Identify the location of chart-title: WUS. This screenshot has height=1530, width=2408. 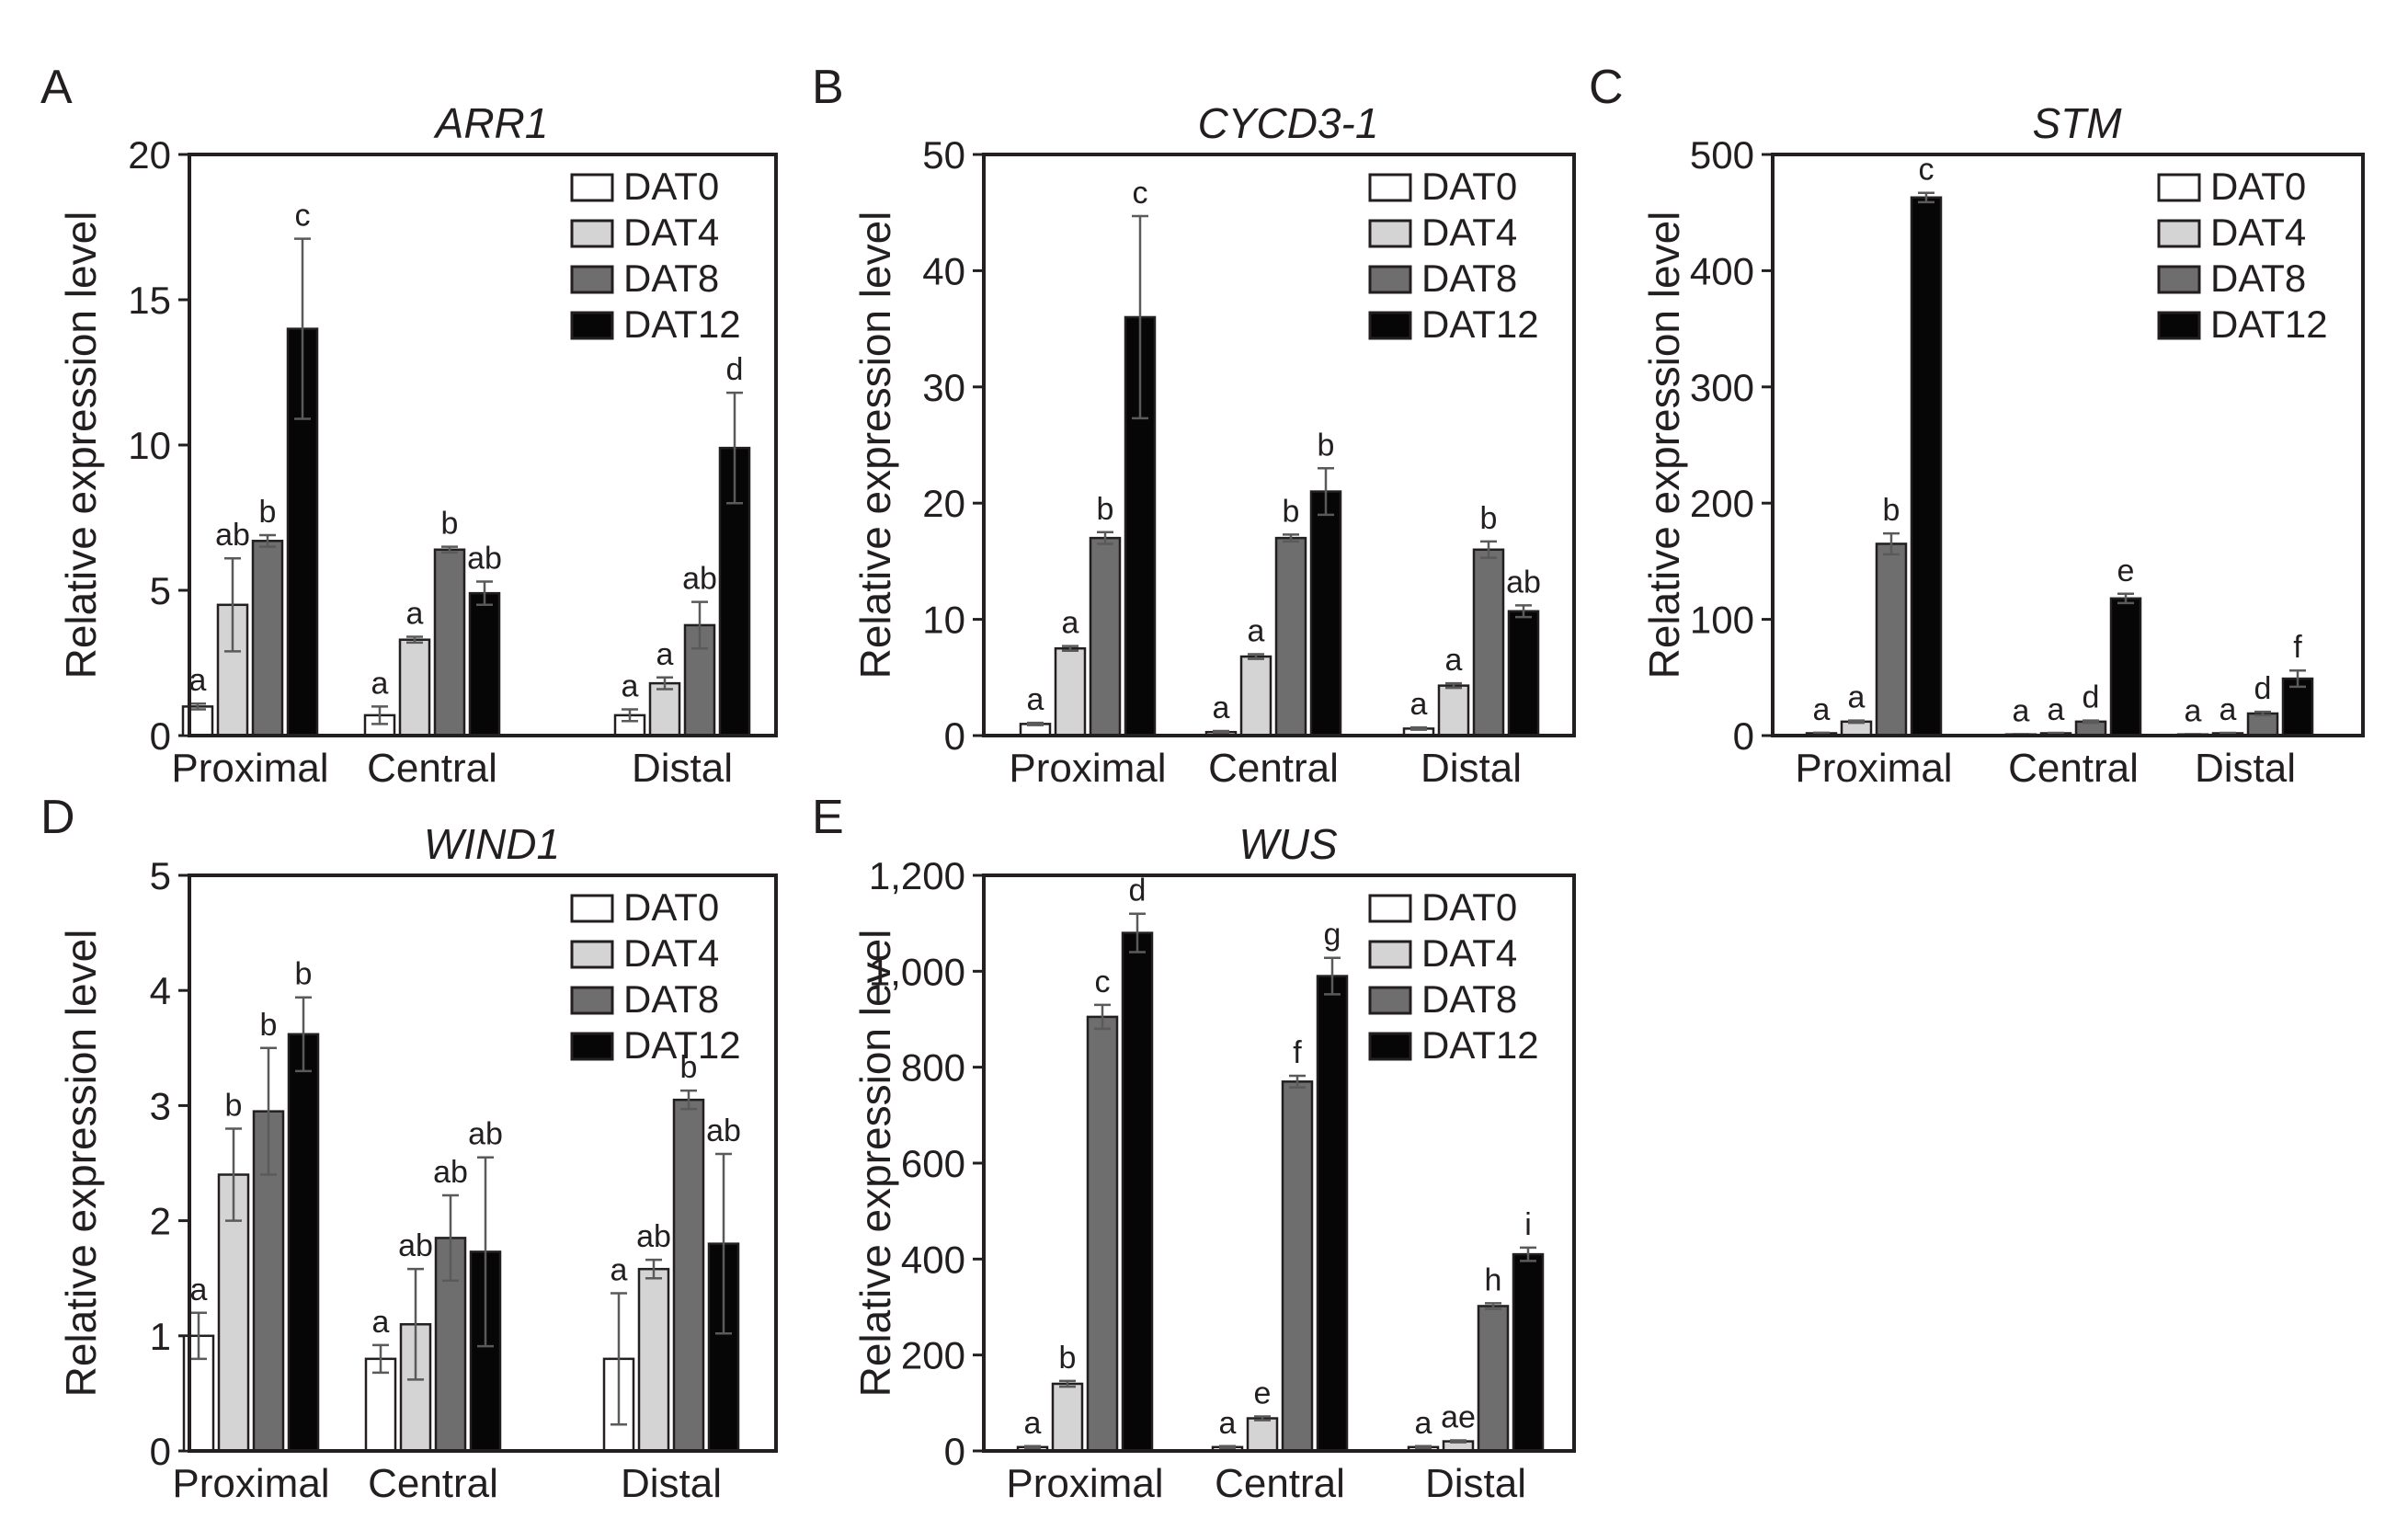
(1288, 844).